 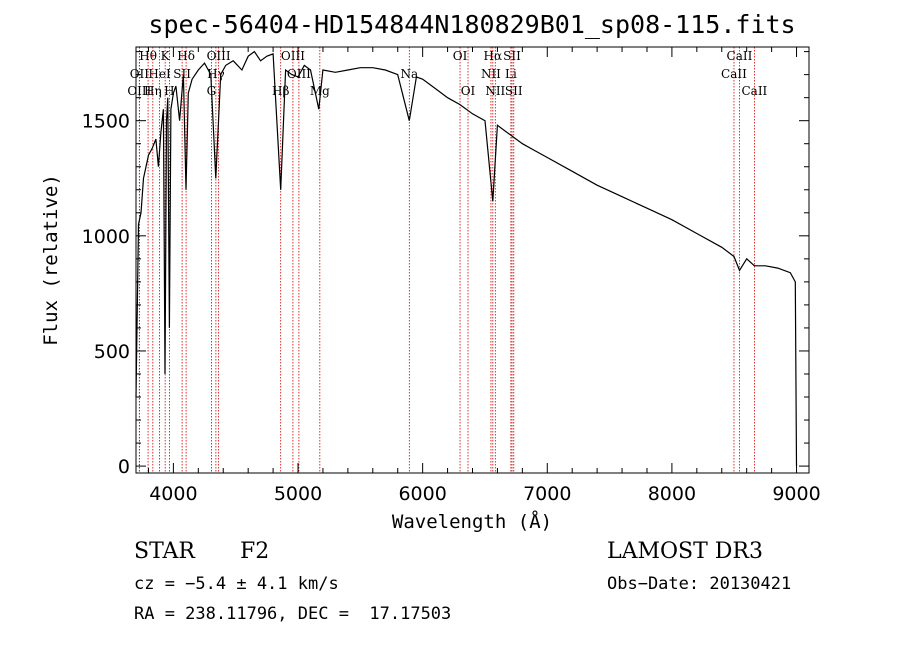 What do you see at coordinates (672, 494) in the screenshot?
I see `x-tick-label: 8000` at bounding box center [672, 494].